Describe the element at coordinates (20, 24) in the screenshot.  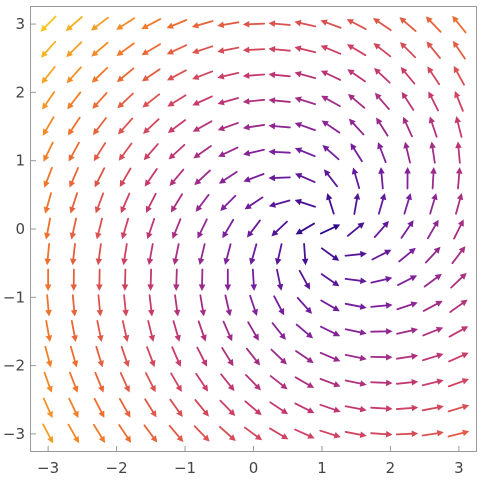
I see `y-tick-label: 3` at that location.